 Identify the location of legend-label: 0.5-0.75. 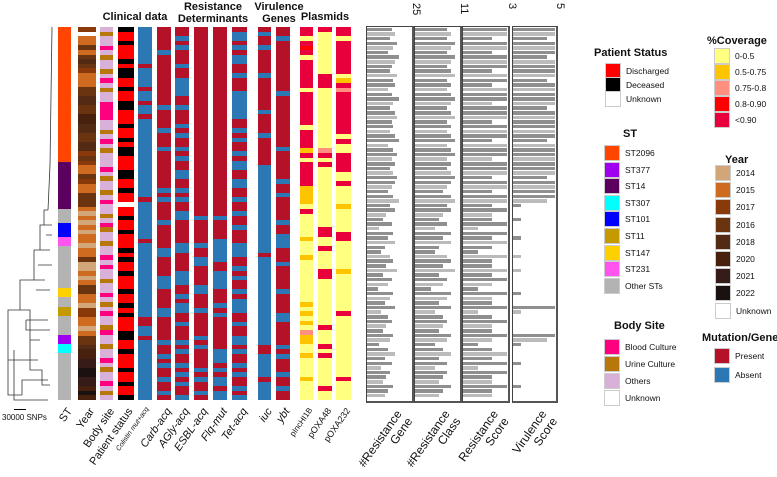
(751, 72).